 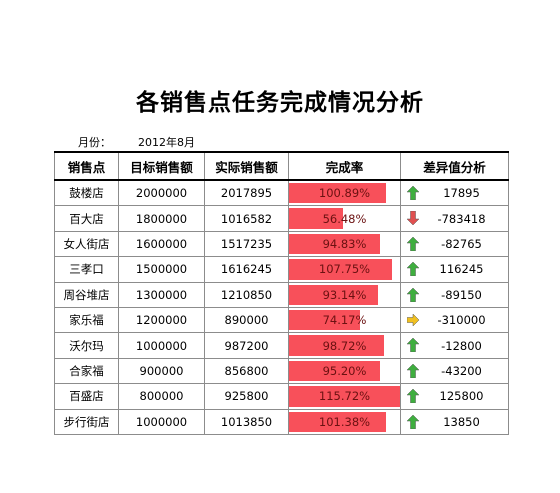 What do you see at coordinates (246, 218) in the screenshot?
I see `cell-actual: 1016582` at bounding box center [246, 218].